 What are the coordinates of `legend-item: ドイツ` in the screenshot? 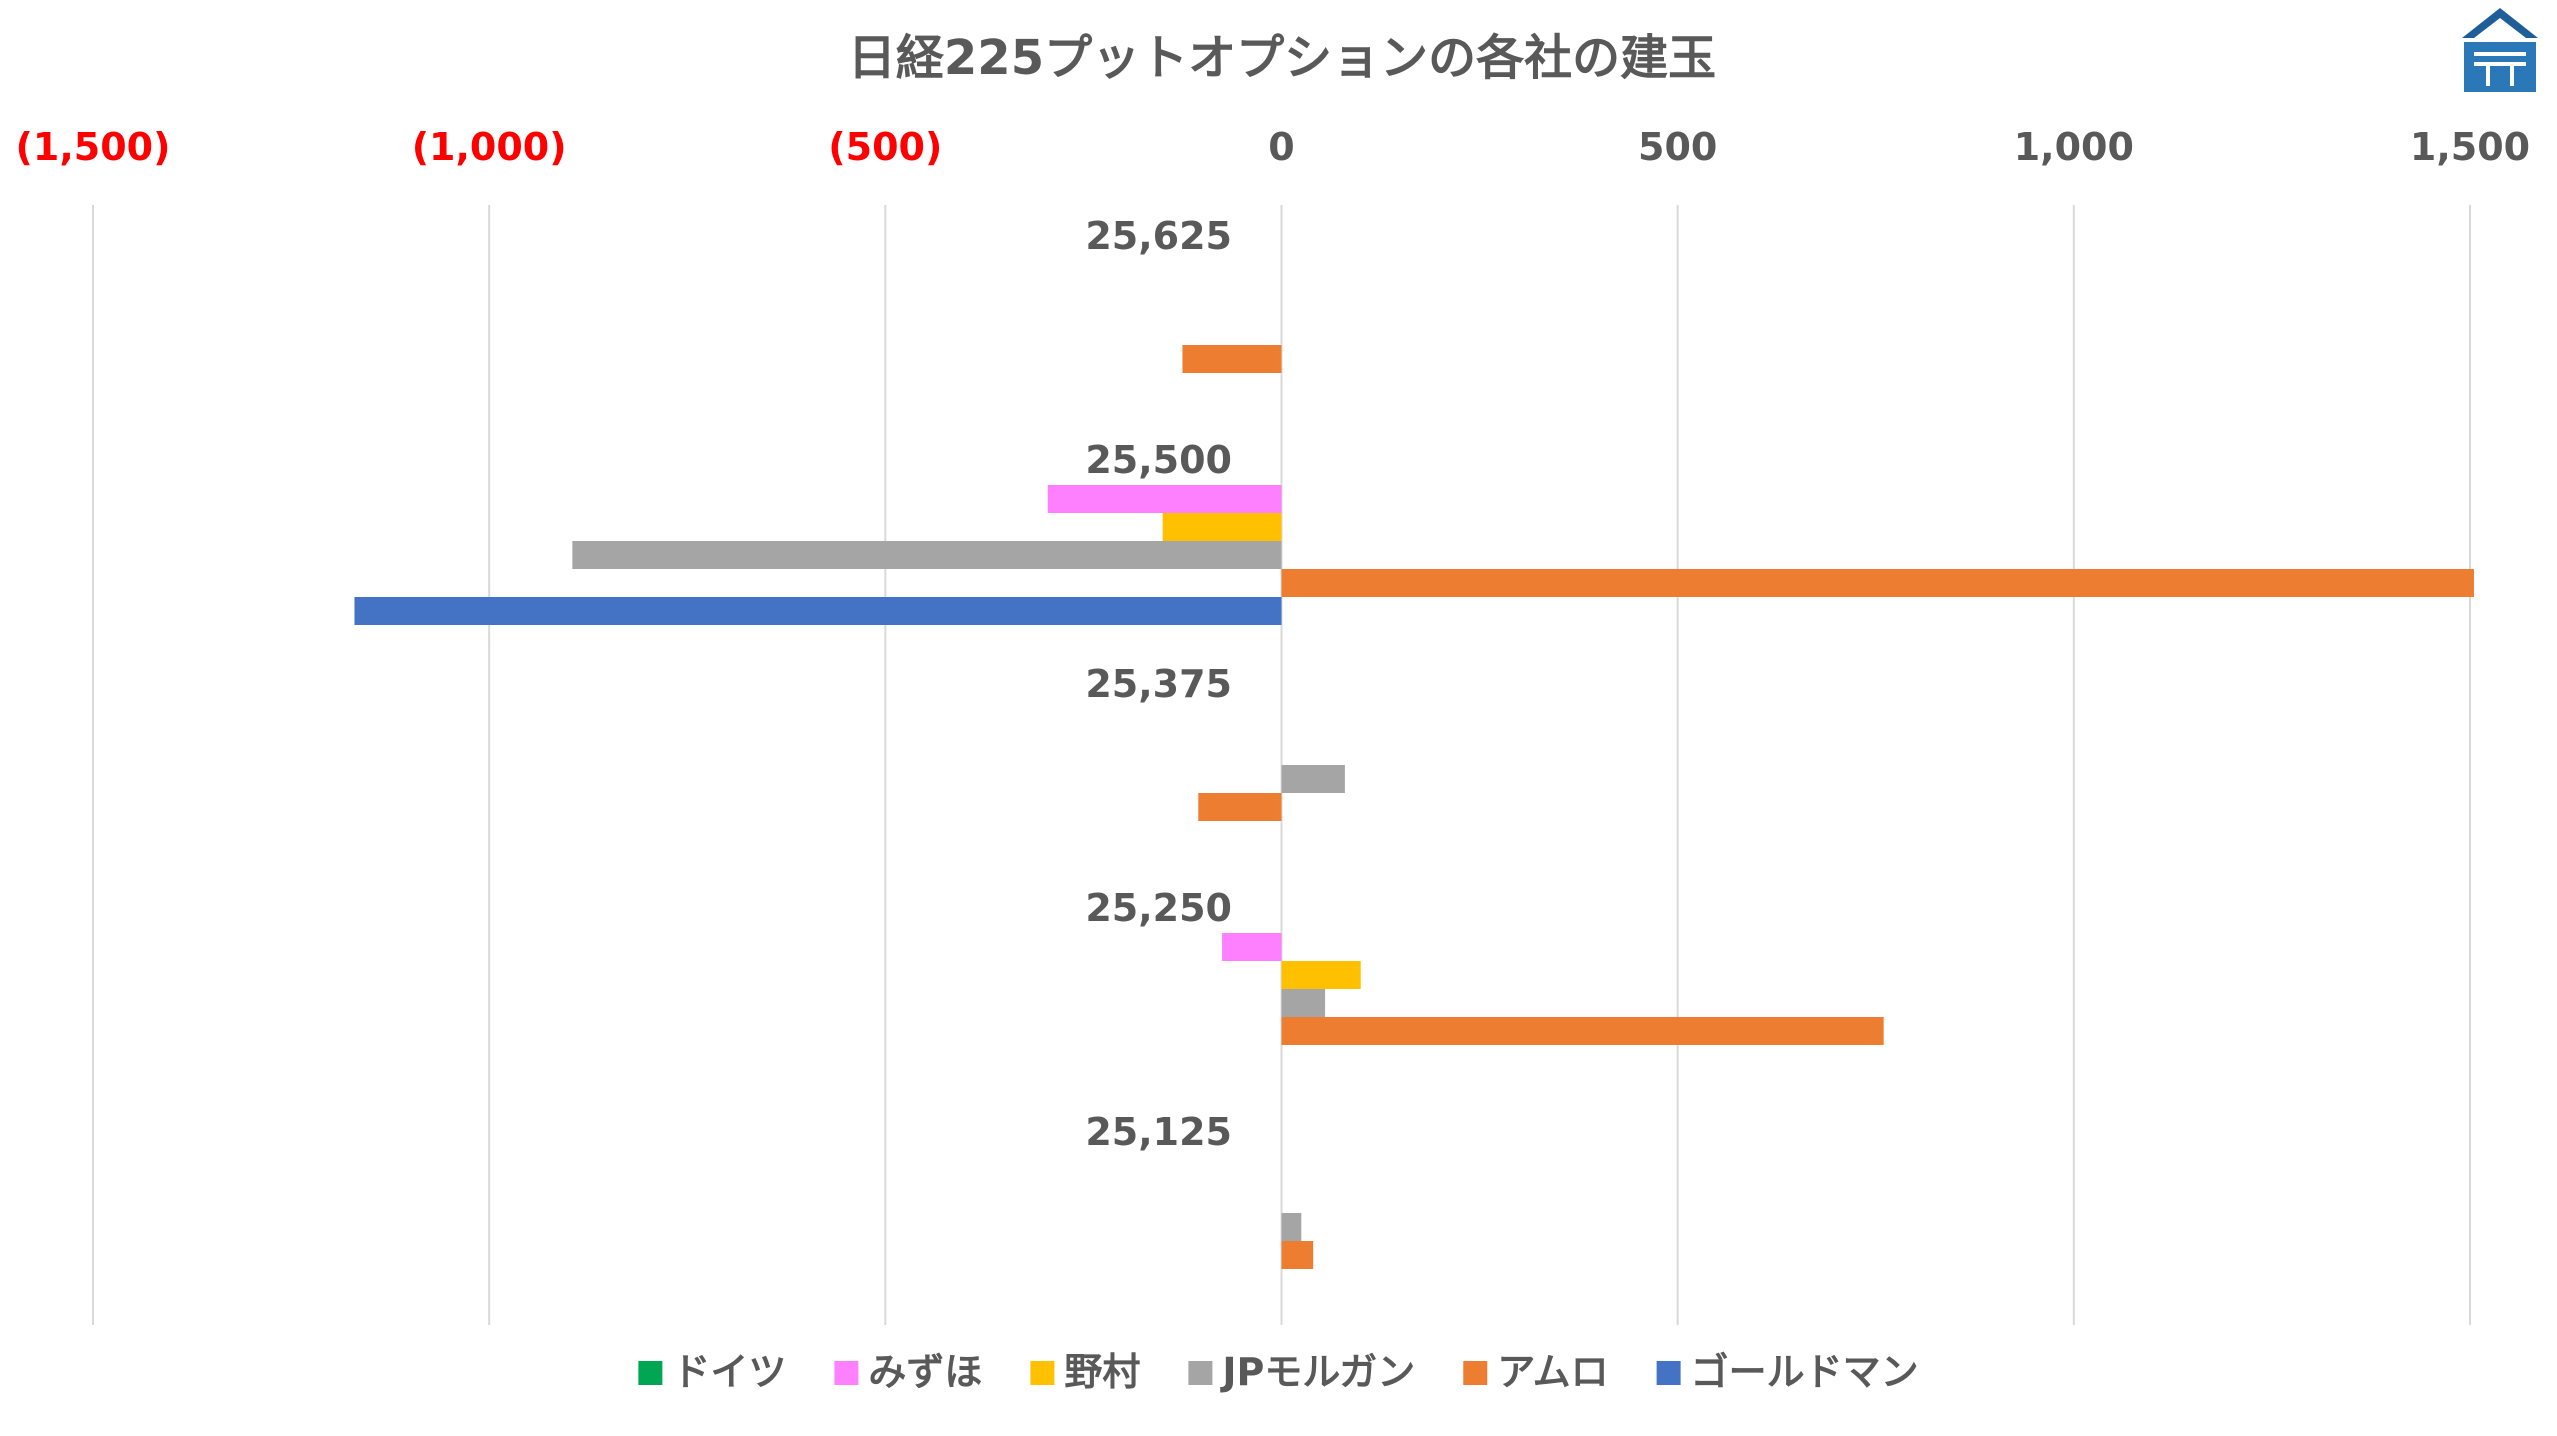 It's located at (712, 1372).